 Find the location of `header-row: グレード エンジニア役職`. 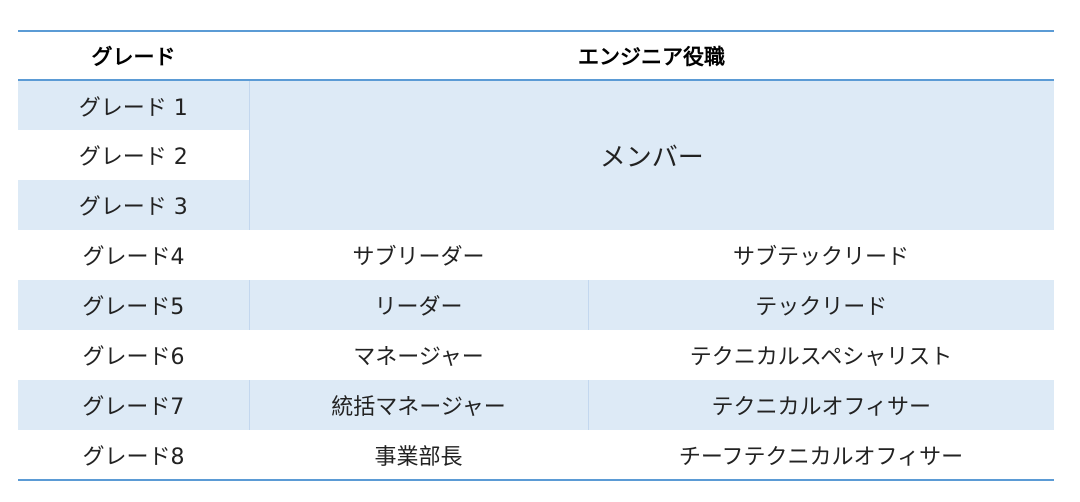

header-row: グレード エンジニア役職 is located at coordinates (536, 55).